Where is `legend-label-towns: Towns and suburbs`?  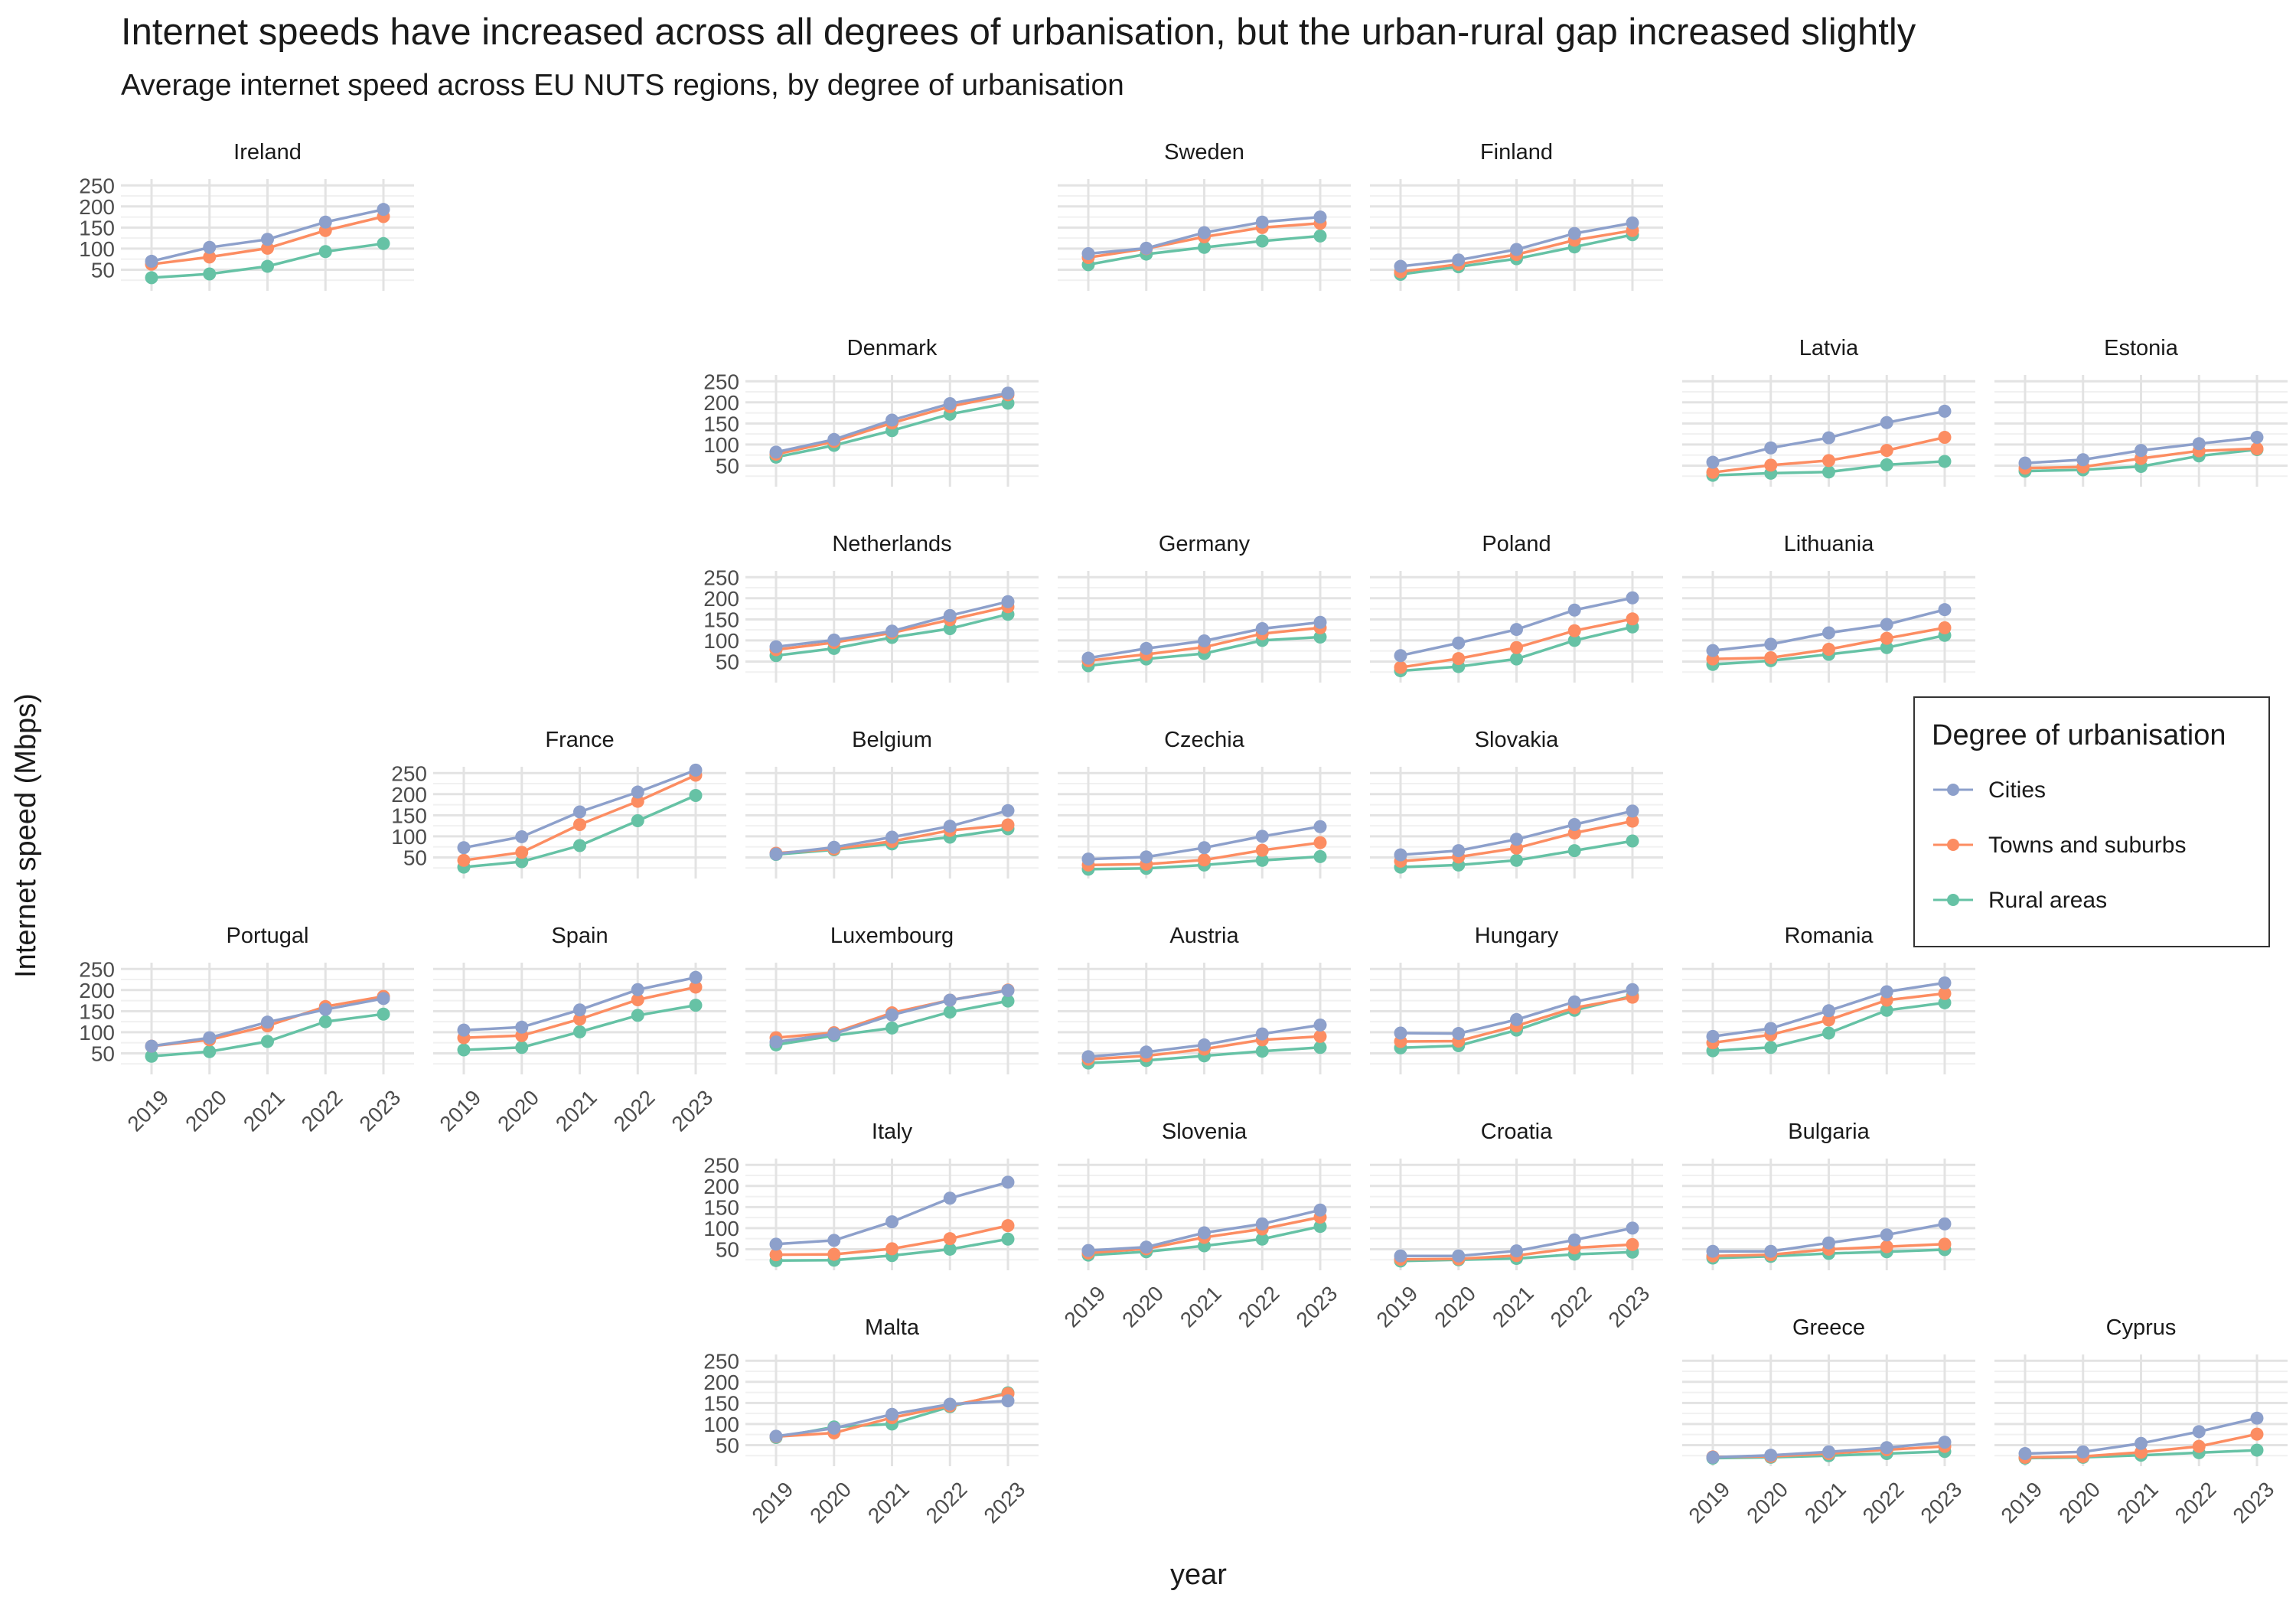
legend-label-towns: Towns and suburbs is located at coordinates (2087, 846).